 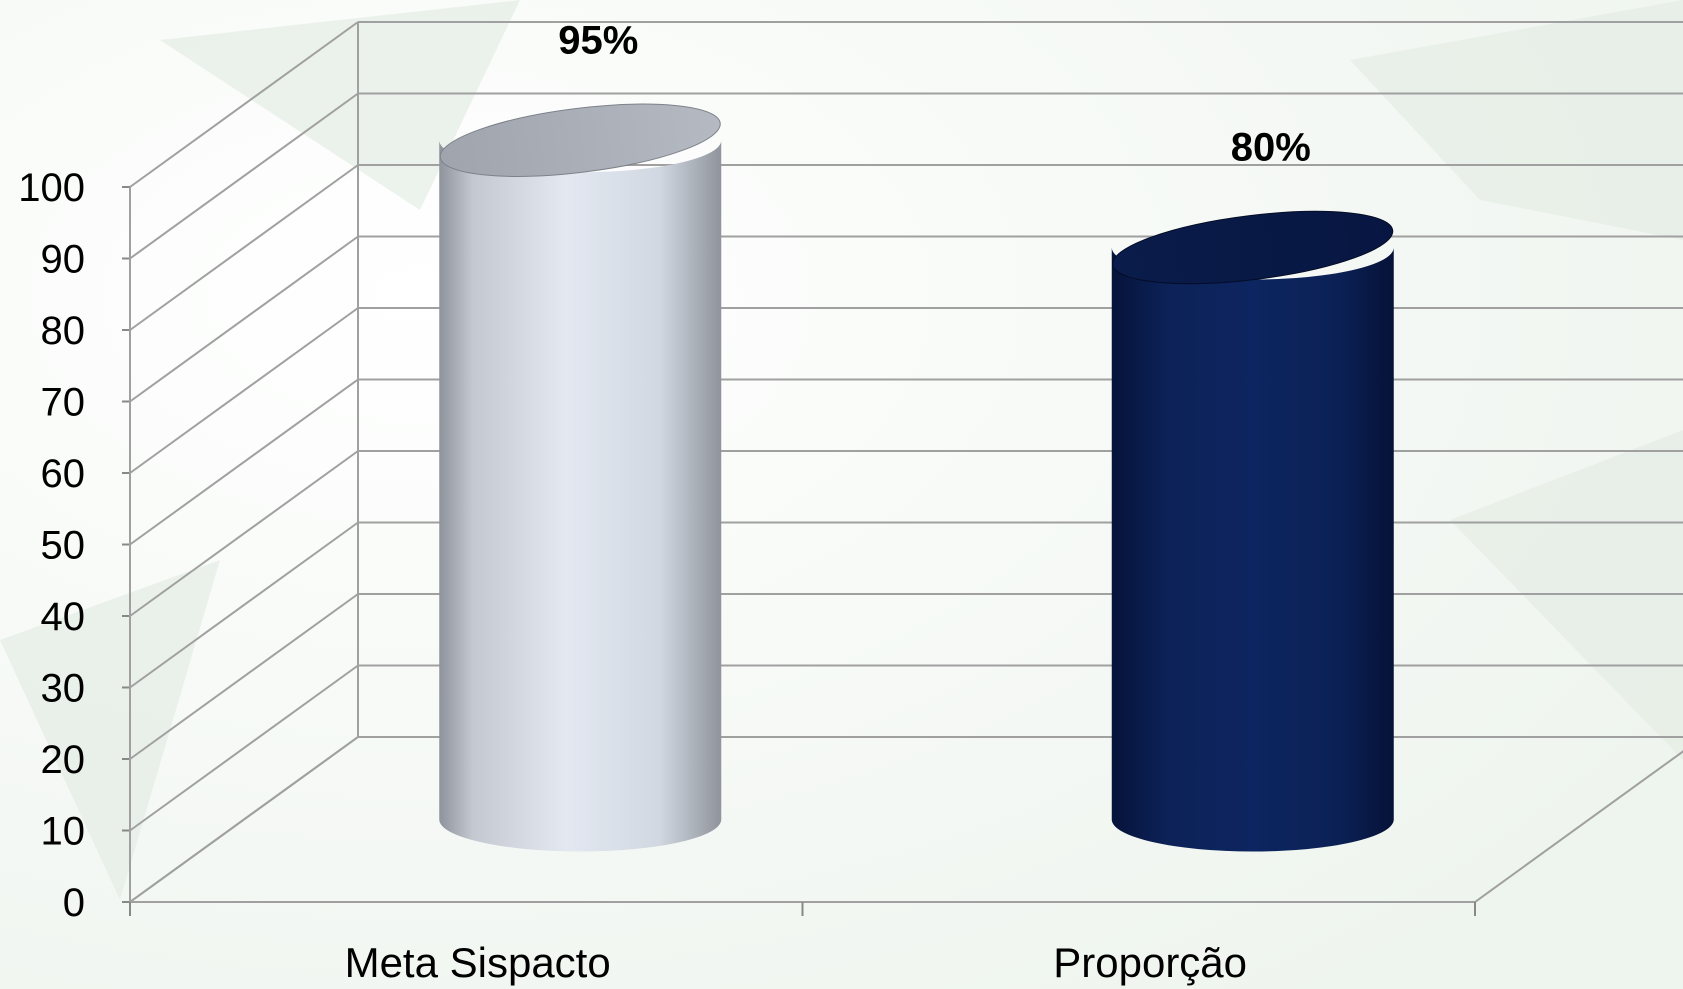 I want to click on x-axis: Meta Sispacto Proporção, so click(x=796, y=962).